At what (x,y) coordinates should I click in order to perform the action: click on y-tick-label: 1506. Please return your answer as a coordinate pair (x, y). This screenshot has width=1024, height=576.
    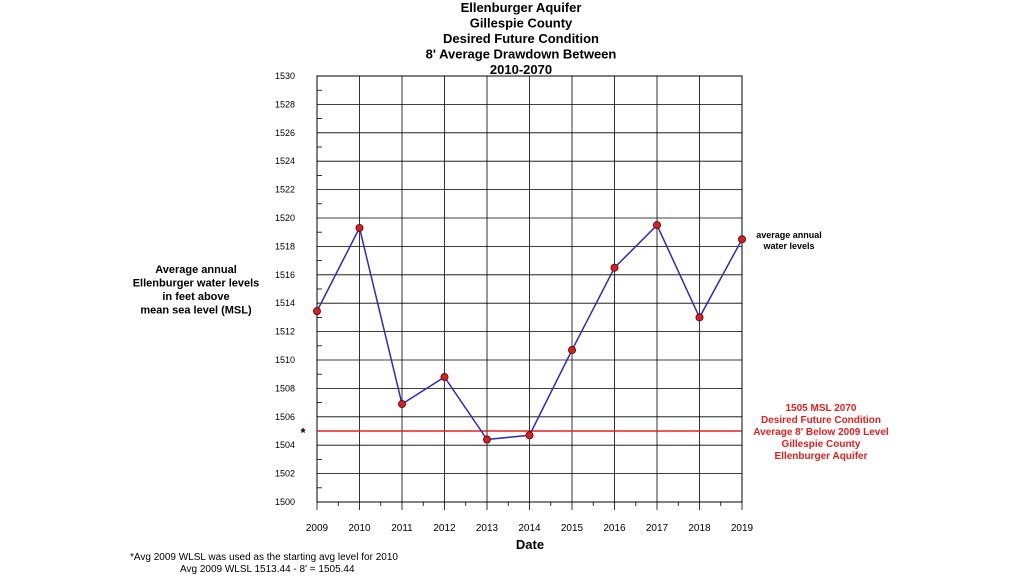
    Looking at the image, I should click on (285, 417).